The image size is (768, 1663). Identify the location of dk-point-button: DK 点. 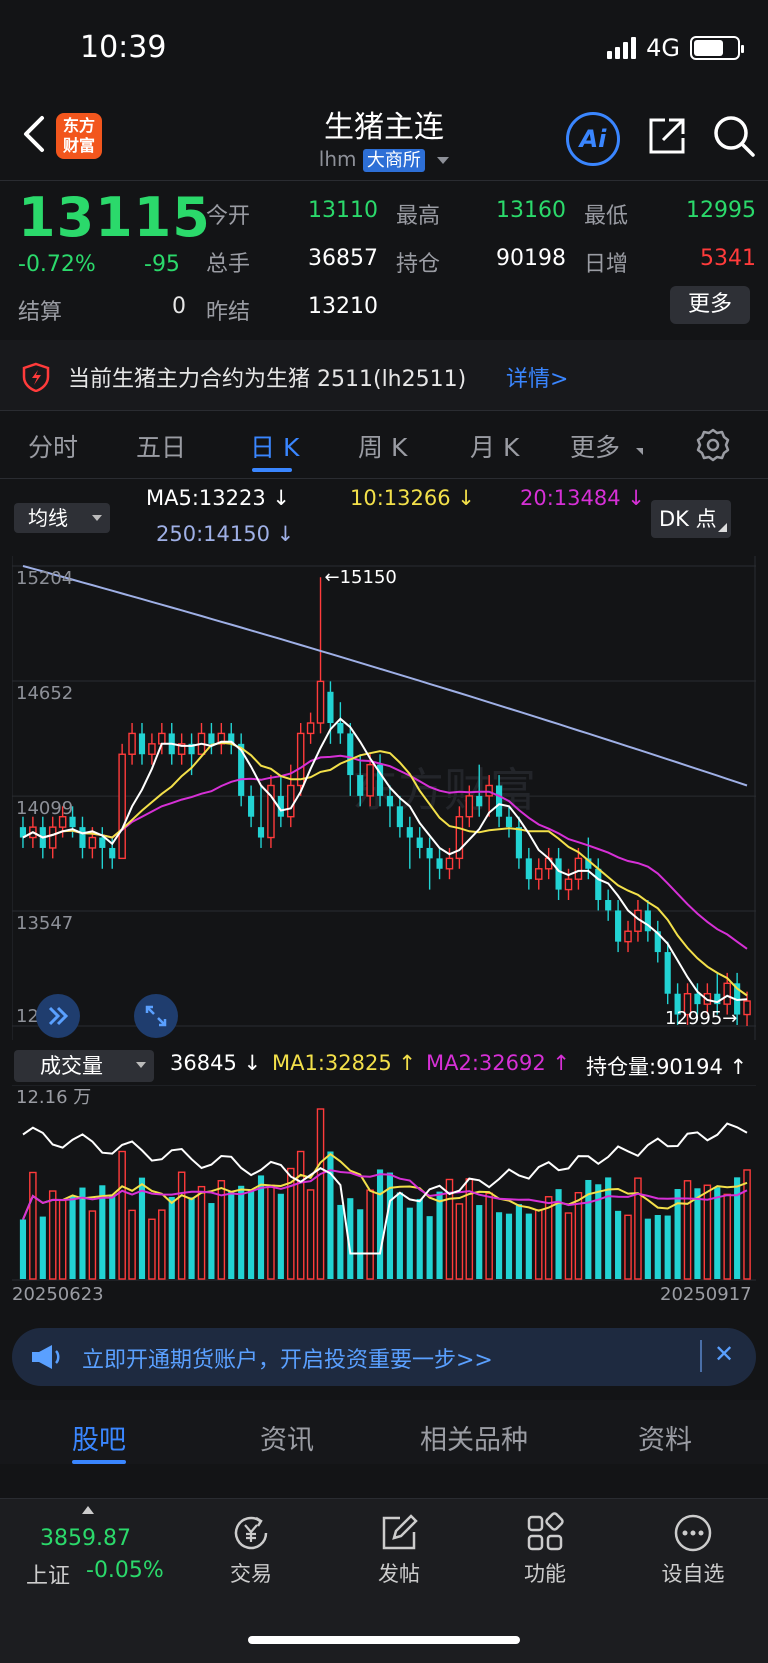
(691, 519).